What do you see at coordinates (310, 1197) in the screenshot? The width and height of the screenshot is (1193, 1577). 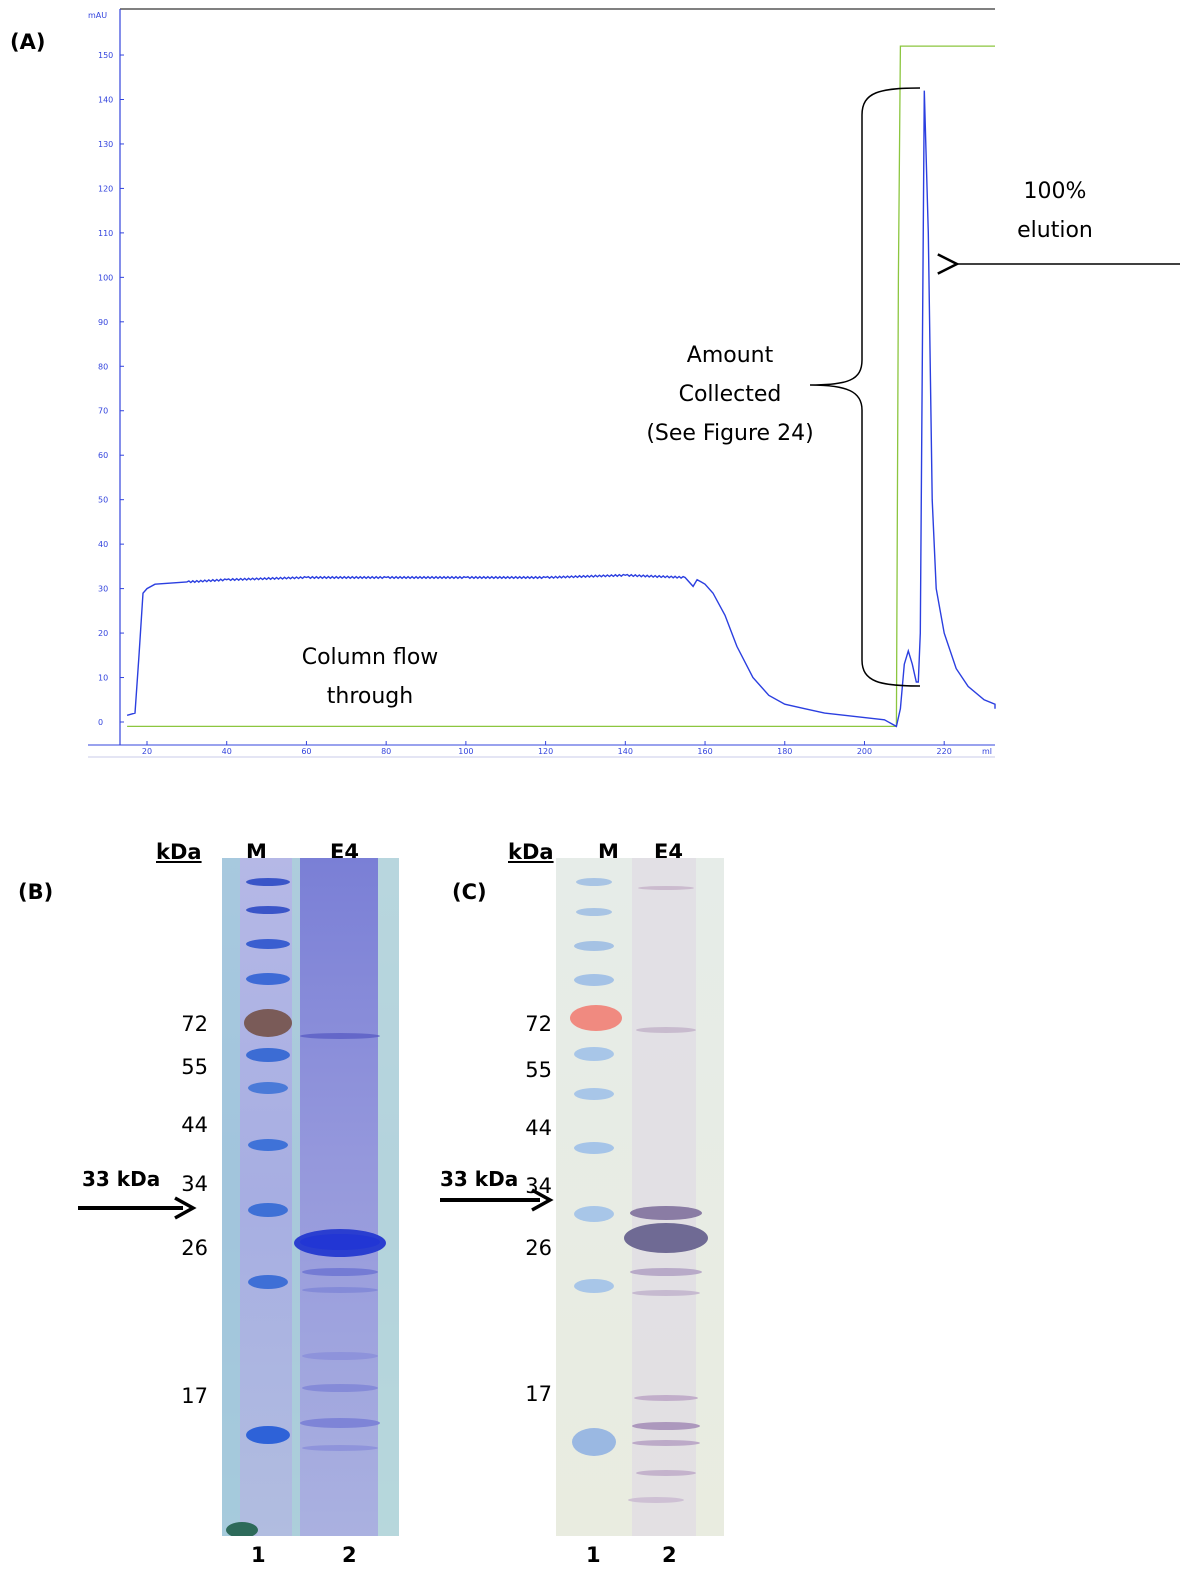 I see `gel-b-image` at bounding box center [310, 1197].